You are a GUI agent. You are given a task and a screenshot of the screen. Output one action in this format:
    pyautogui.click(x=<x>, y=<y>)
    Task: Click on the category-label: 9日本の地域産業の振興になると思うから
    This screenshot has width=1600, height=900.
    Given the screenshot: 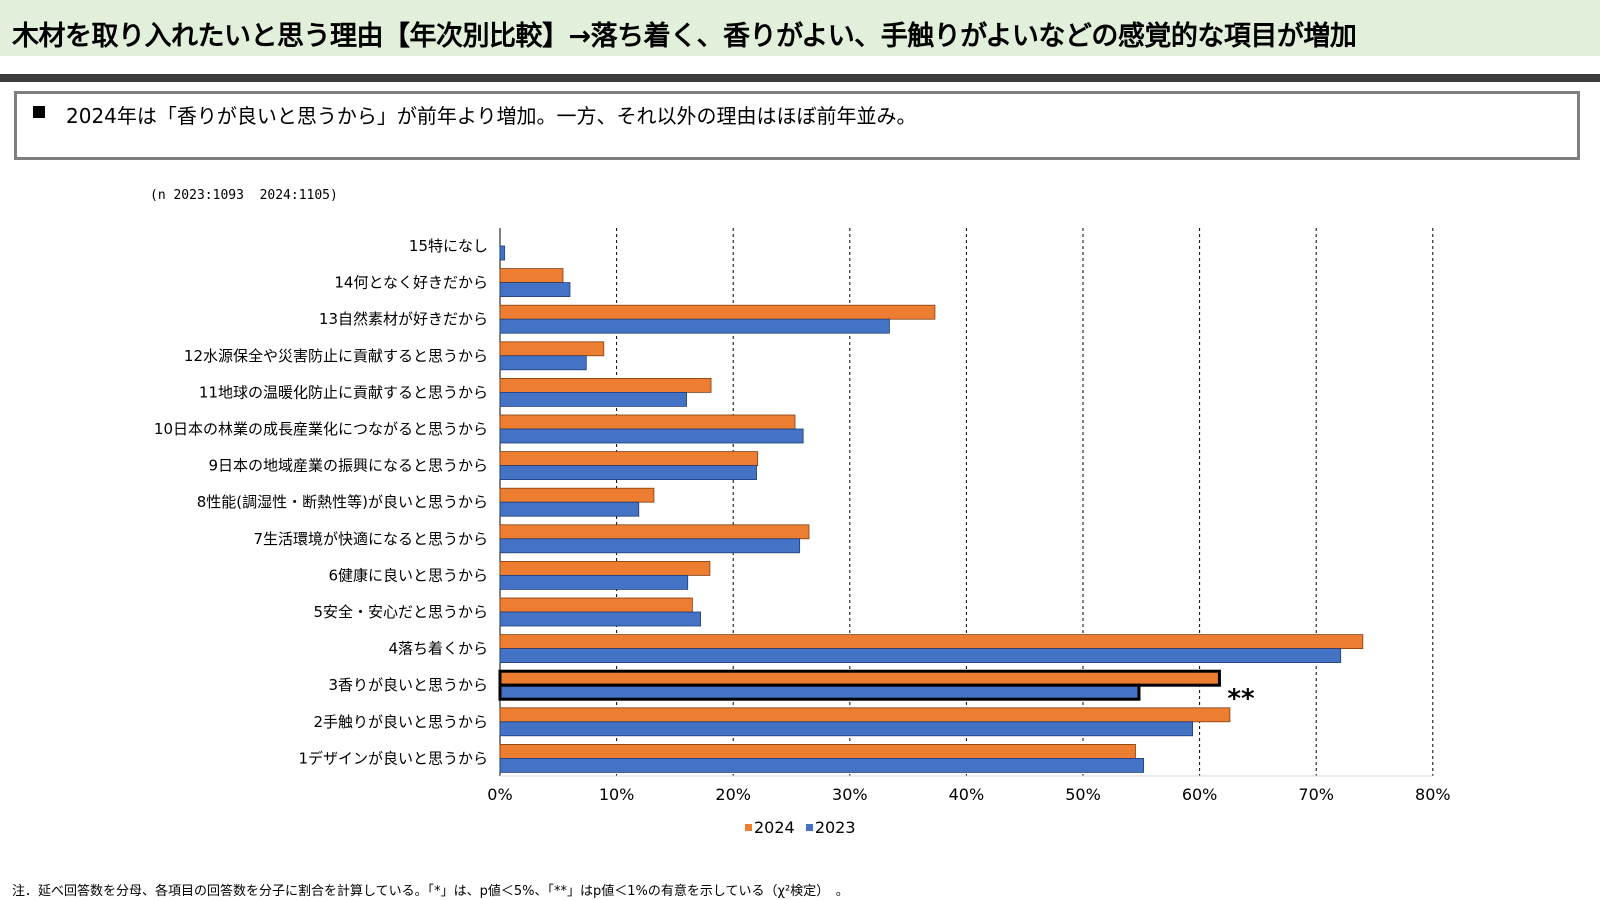 What is the action you would take?
    pyautogui.click(x=348, y=466)
    